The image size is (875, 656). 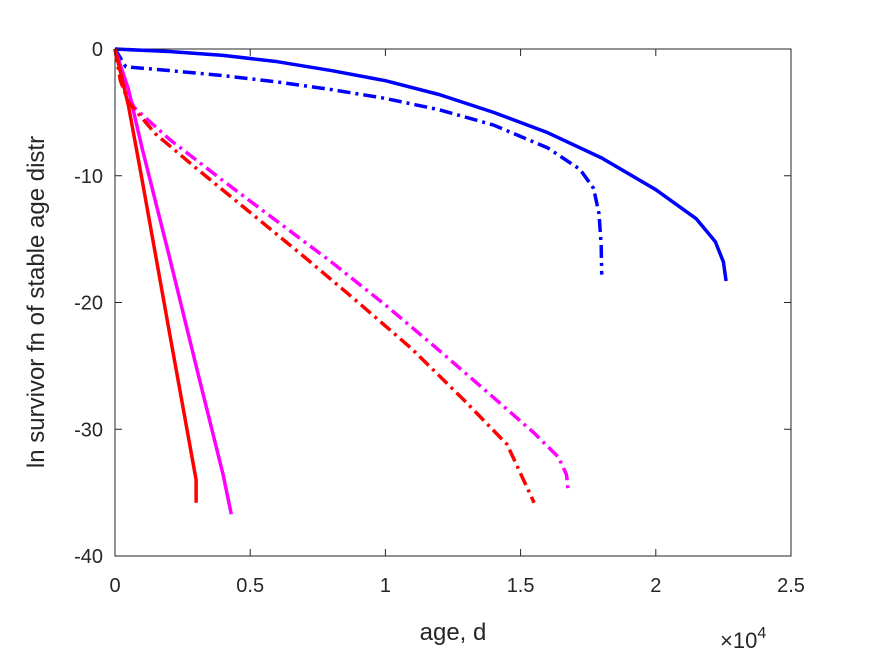 What do you see at coordinates (385, 586) in the screenshot?
I see `x-tick-label: 1` at bounding box center [385, 586].